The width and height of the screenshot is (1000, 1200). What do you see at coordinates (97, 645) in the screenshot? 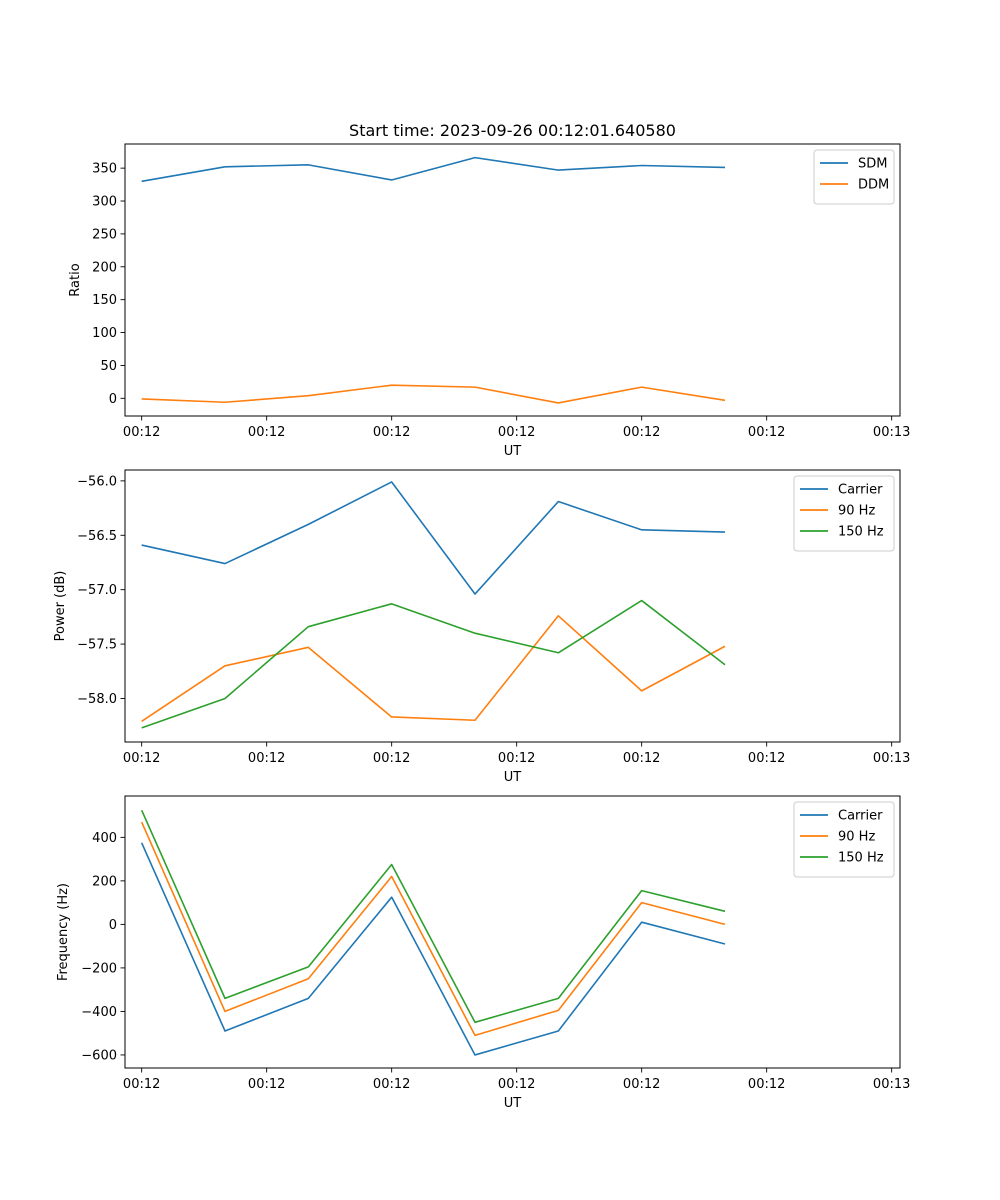
I see `power-y-tick-label: −57.5` at bounding box center [97, 645].